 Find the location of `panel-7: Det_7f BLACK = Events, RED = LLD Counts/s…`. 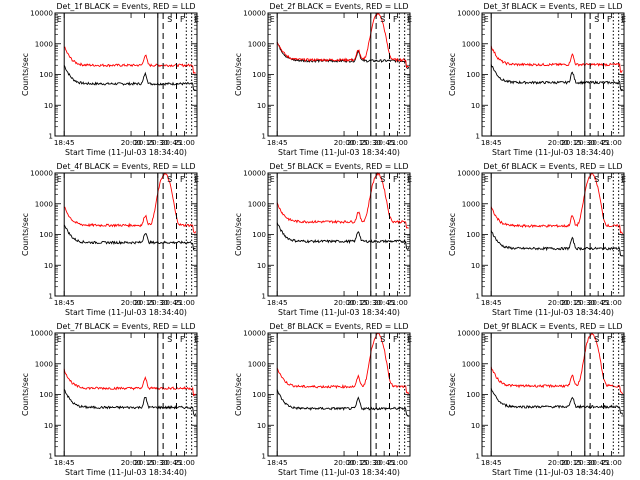

panel-7: Det_7f BLACK = Events, RED = LLD Counts/s… is located at coordinates (110, 399).